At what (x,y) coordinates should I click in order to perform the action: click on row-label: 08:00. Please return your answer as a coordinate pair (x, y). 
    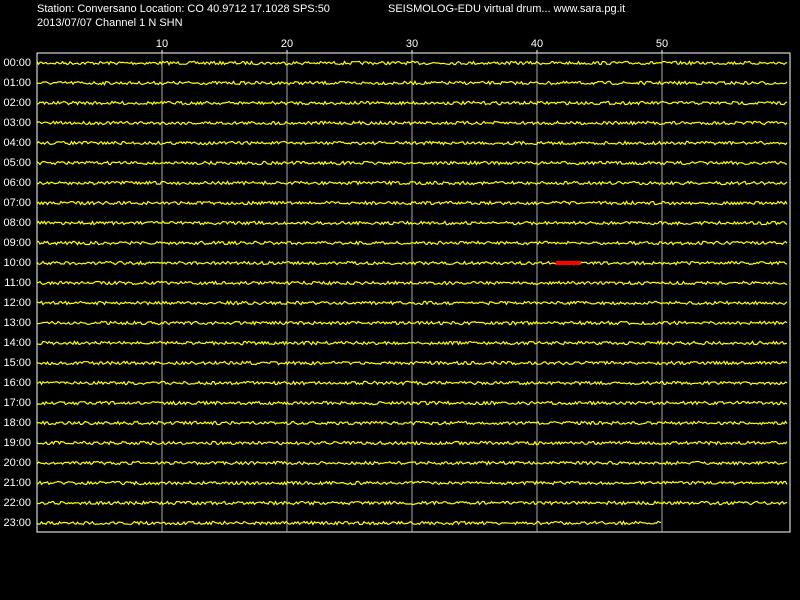
    Looking at the image, I should click on (17, 223).